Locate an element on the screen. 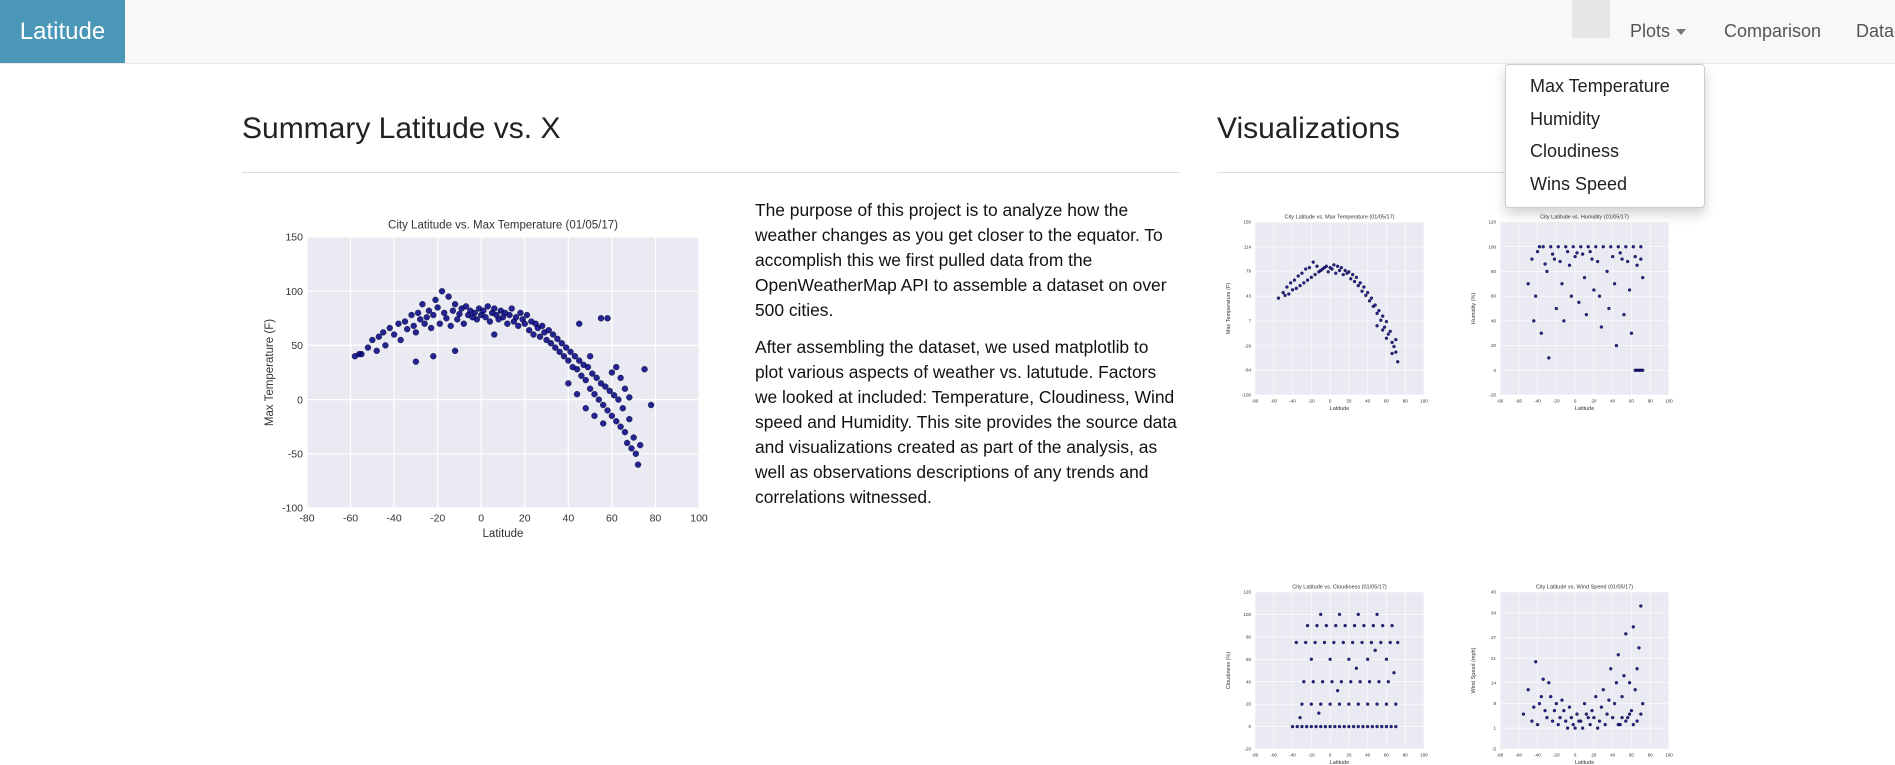 This screenshot has height=765, width=1895. x-tick-label: -20 is located at coordinates (1311, 755).